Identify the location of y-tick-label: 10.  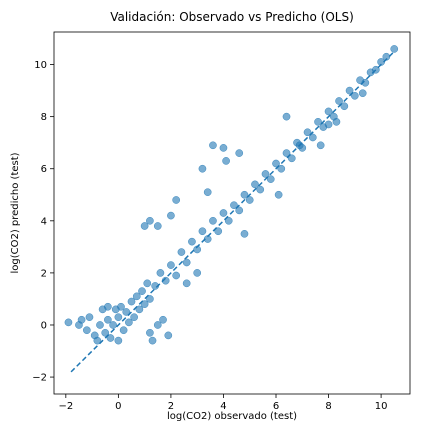
(40, 65).